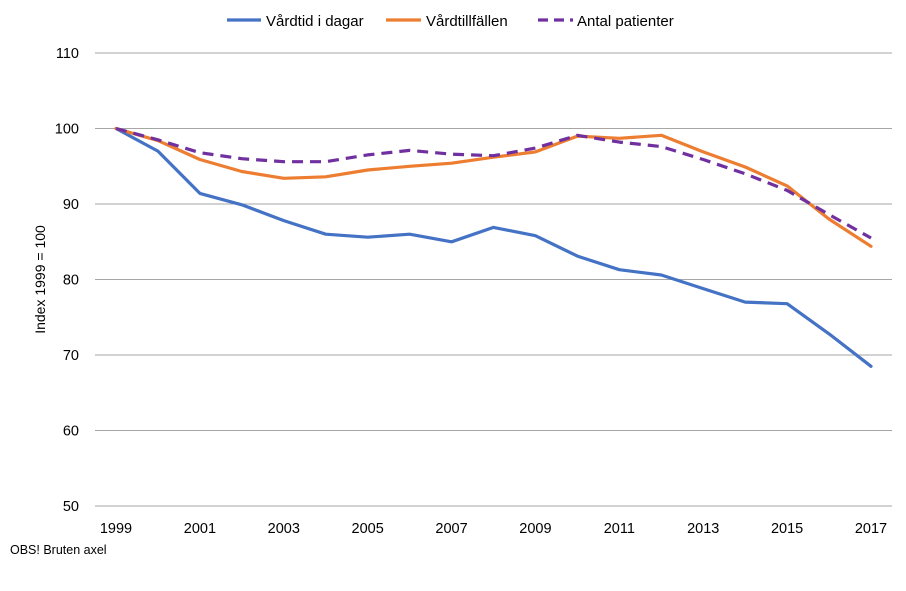  Describe the element at coordinates (703, 529) in the screenshot. I see `x-tick-label-2013: 2013` at that location.